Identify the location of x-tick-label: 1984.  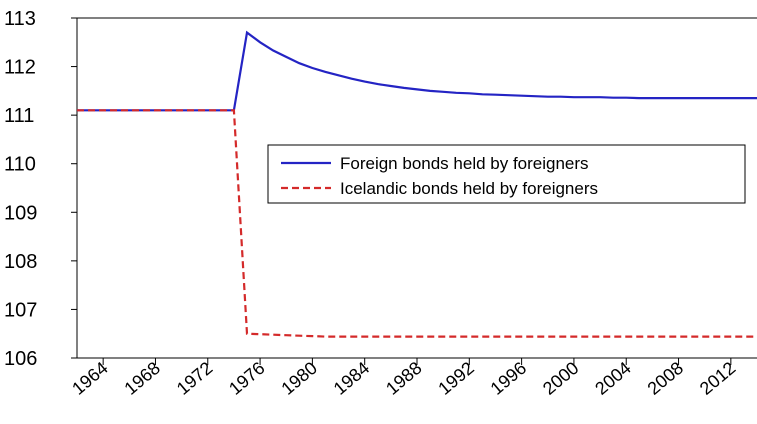
(352, 378).